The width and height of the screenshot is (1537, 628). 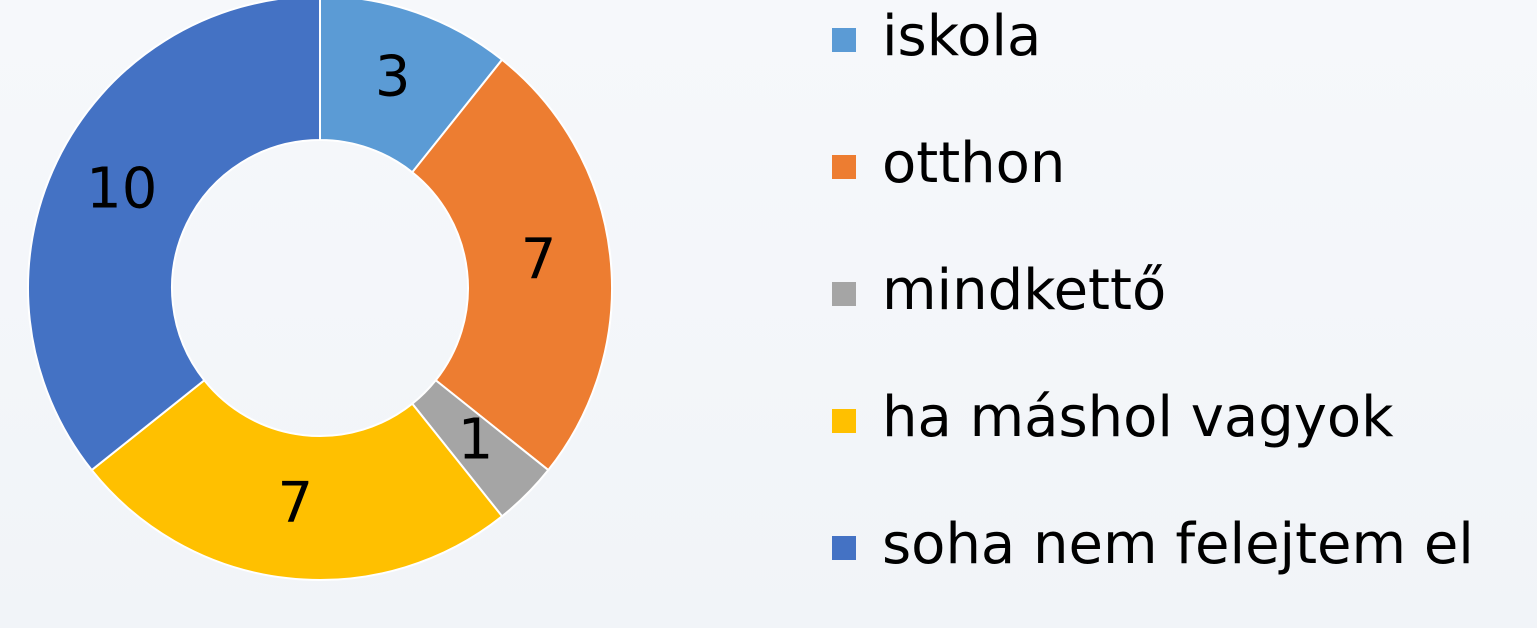 What do you see at coordinates (973, 163) in the screenshot?
I see `legend-label: otthon` at bounding box center [973, 163].